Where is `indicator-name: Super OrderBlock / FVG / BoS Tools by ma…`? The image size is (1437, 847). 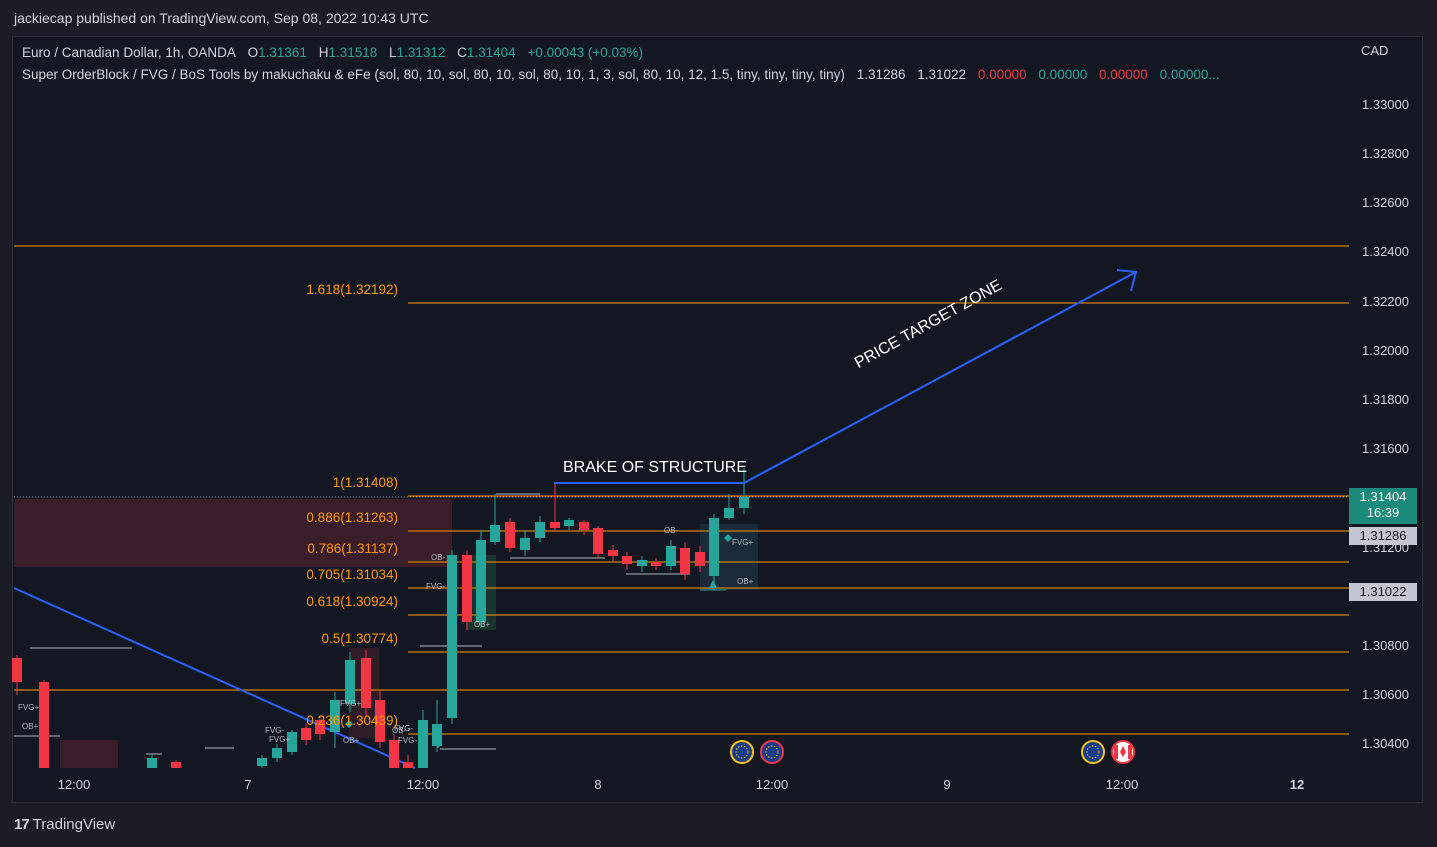
indicator-name: Super OrderBlock / FVG / BoS Tools by ma… is located at coordinates (433, 74).